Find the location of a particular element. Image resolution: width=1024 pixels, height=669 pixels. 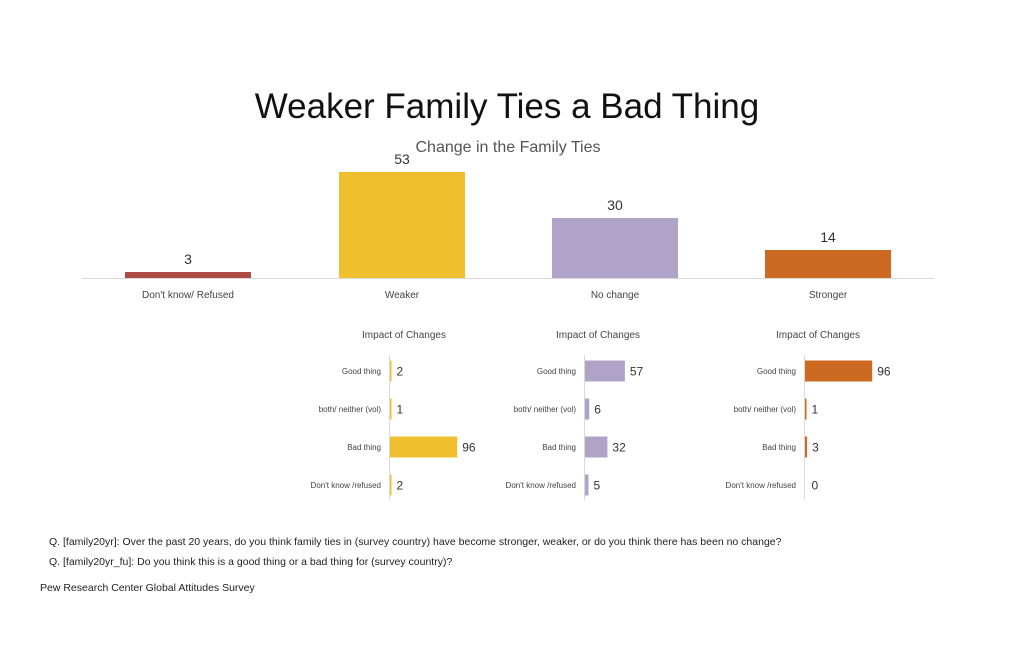

main-category-label-3: Stronger is located at coordinates (828, 295).